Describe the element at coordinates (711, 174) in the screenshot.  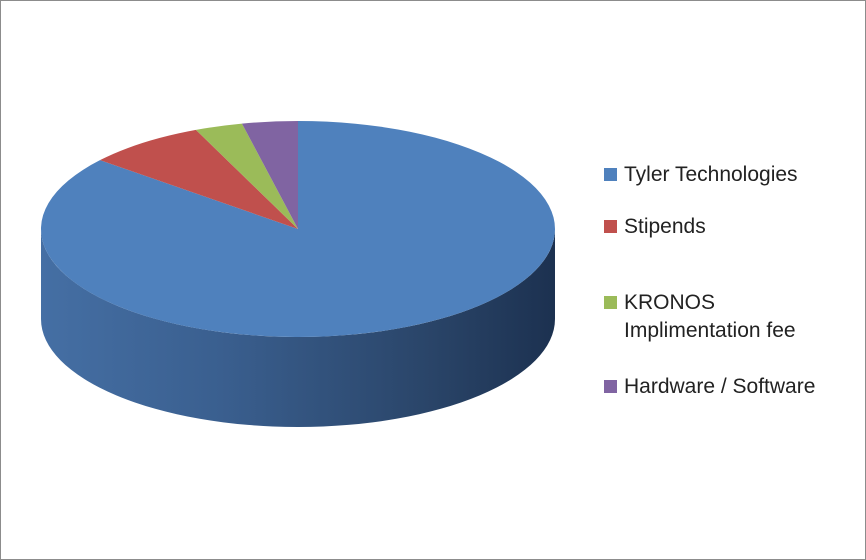
I see `legend-label: Tyler Technologies` at that location.